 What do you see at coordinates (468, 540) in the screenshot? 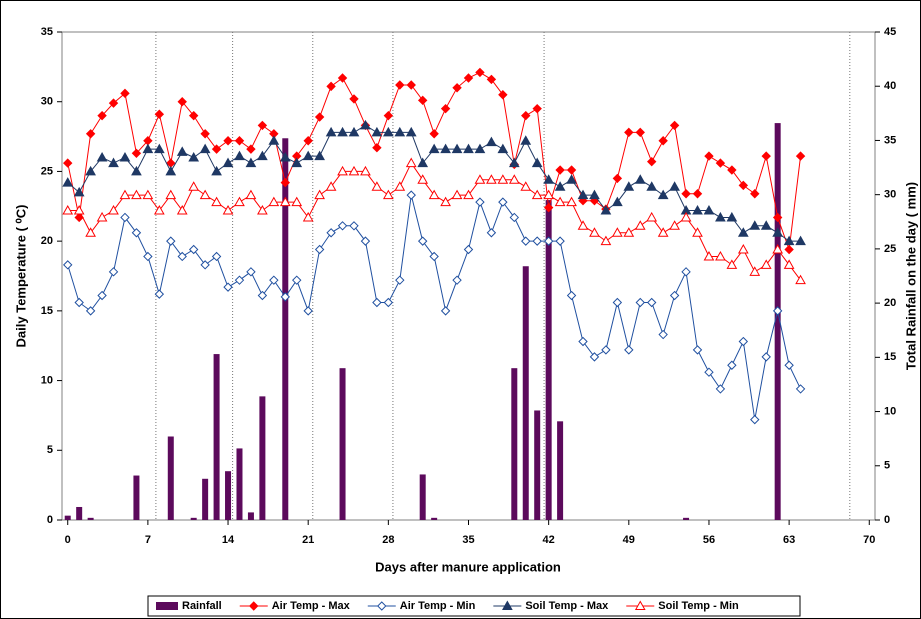
I see `x-tick-label: 35` at bounding box center [468, 540].